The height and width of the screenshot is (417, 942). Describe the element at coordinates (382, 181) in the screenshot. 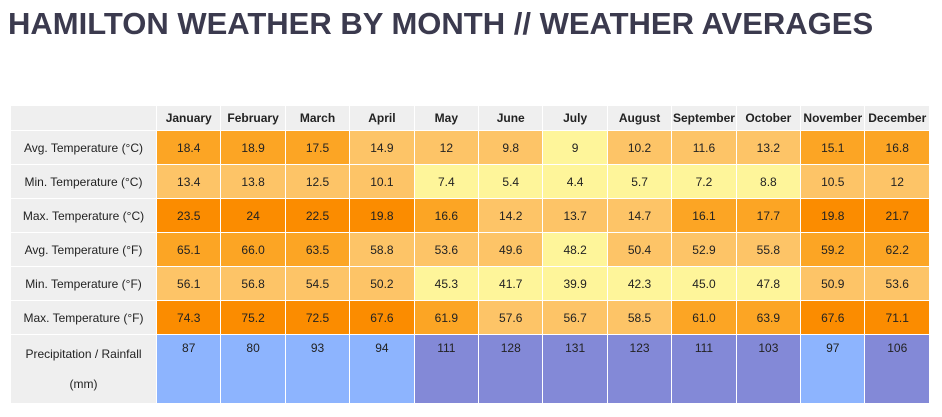

I see `value-cell: 10.1` at that location.